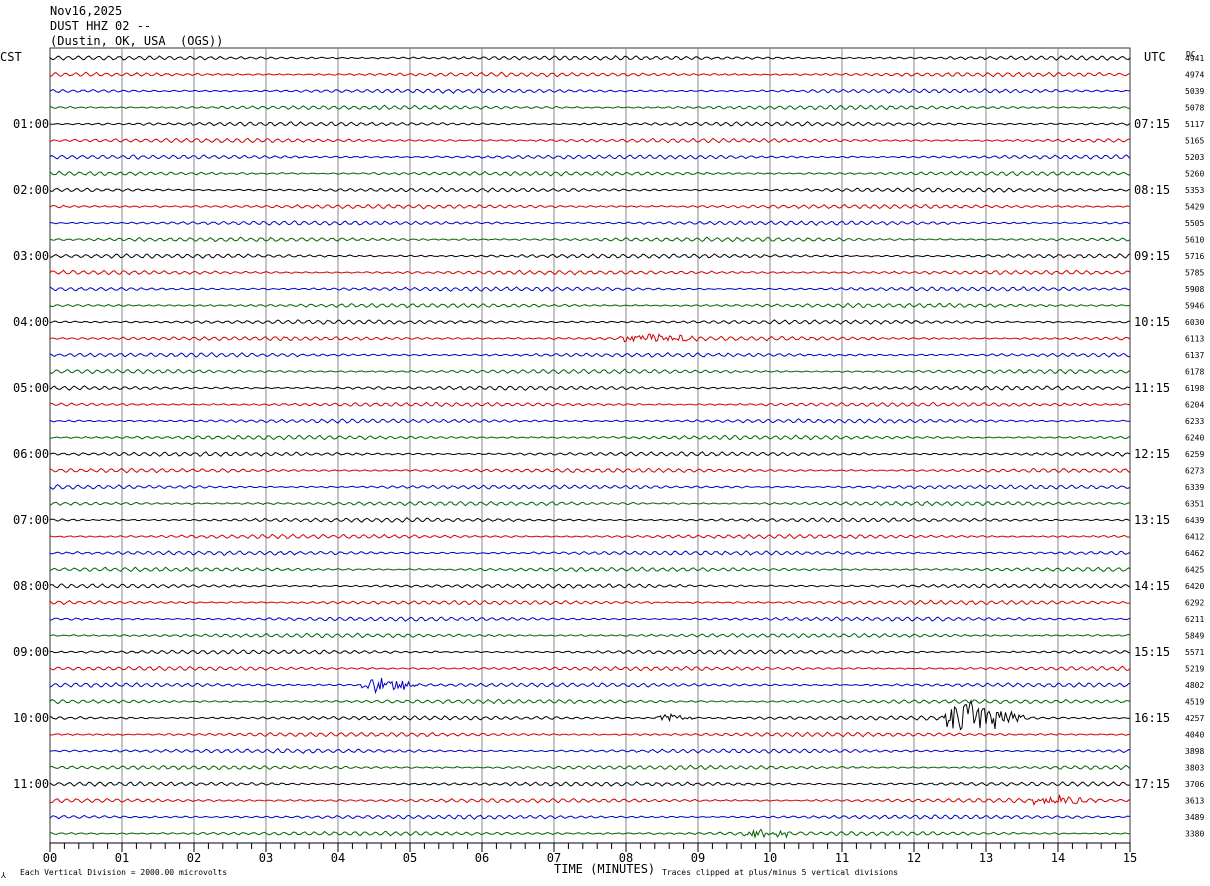  What do you see at coordinates (338, 858) in the screenshot?
I see `x-tick-label: 04` at bounding box center [338, 858].